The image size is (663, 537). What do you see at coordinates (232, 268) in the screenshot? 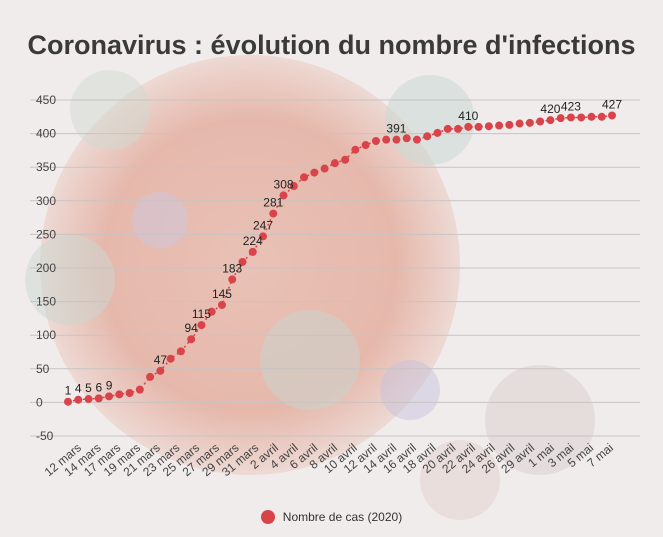
I see `data-label: 183` at bounding box center [232, 268].